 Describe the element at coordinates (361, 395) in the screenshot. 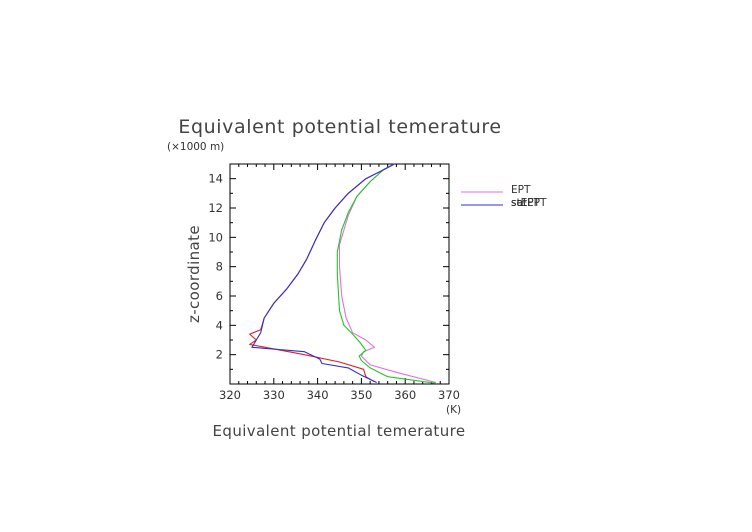

I see `x-tick-label: 350` at that location.